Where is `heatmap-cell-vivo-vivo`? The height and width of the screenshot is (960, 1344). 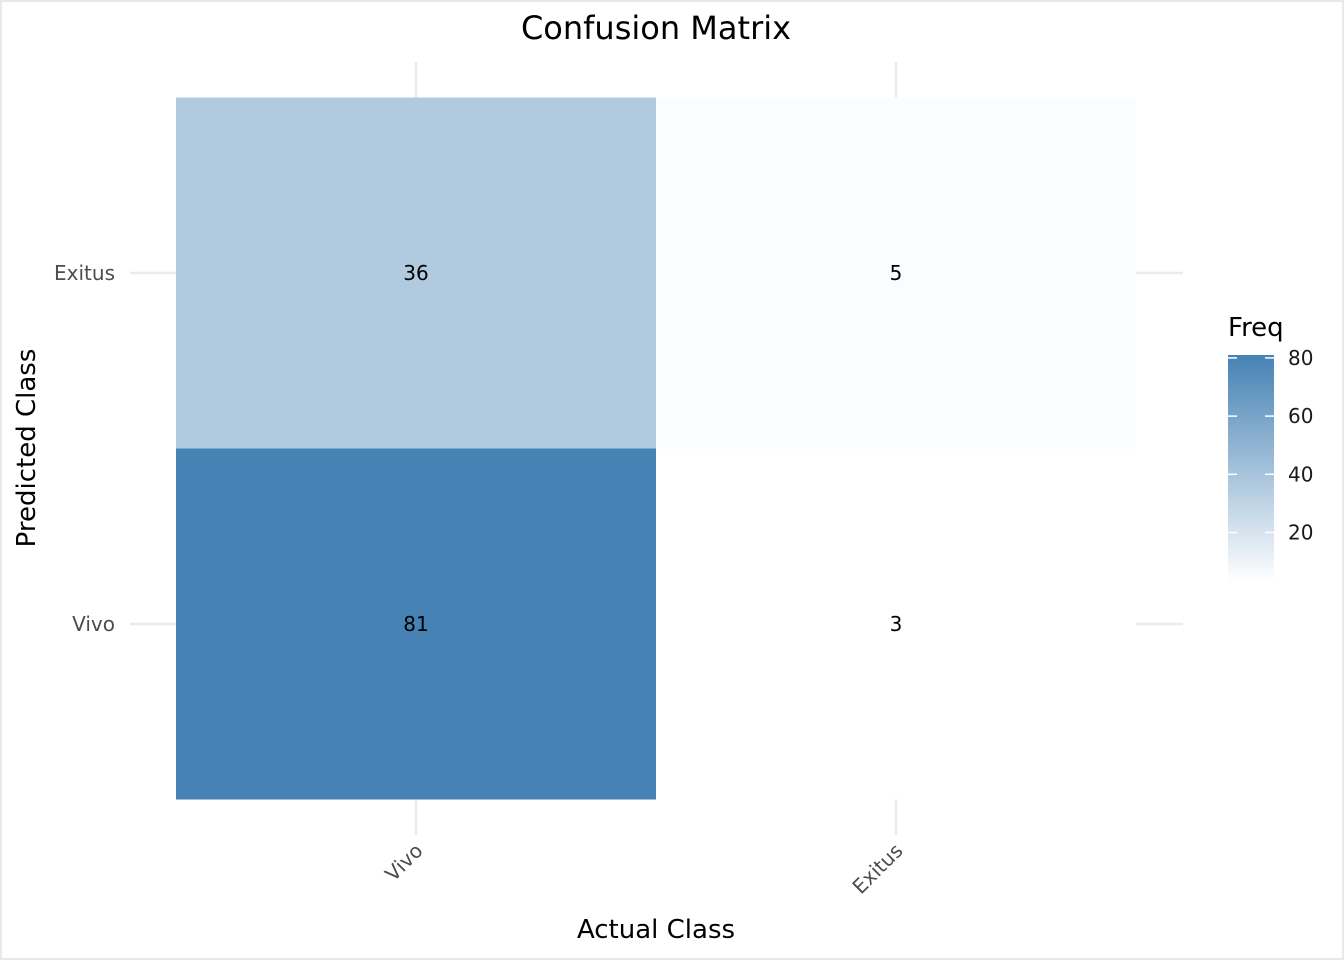 heatmap-cell-vivo-vivo is located at coordinates (416, 624).